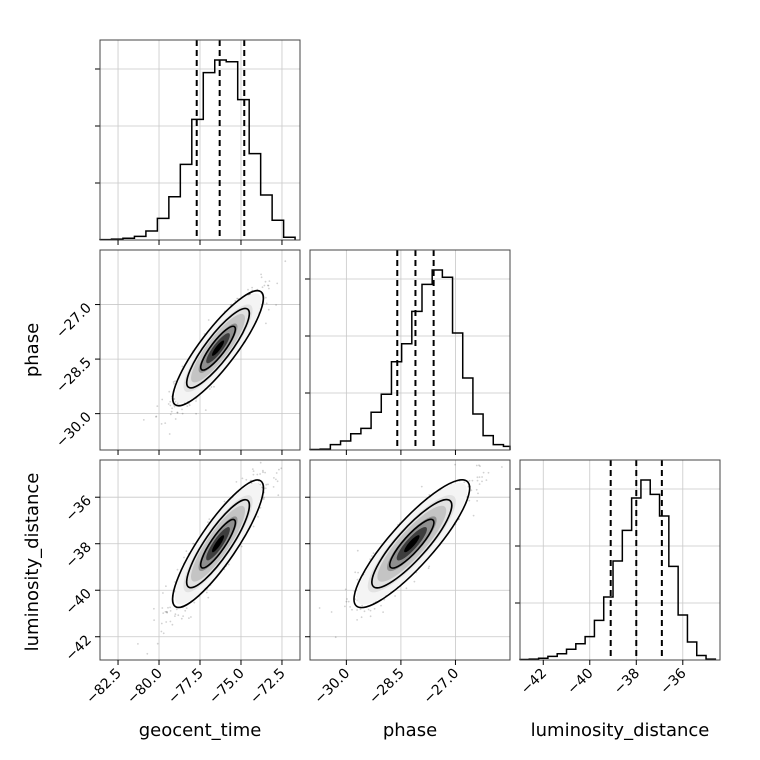  Describe the element at coordinates (333, 687) in the screenshot. I see `x-tick-label: −30.0` at that location.